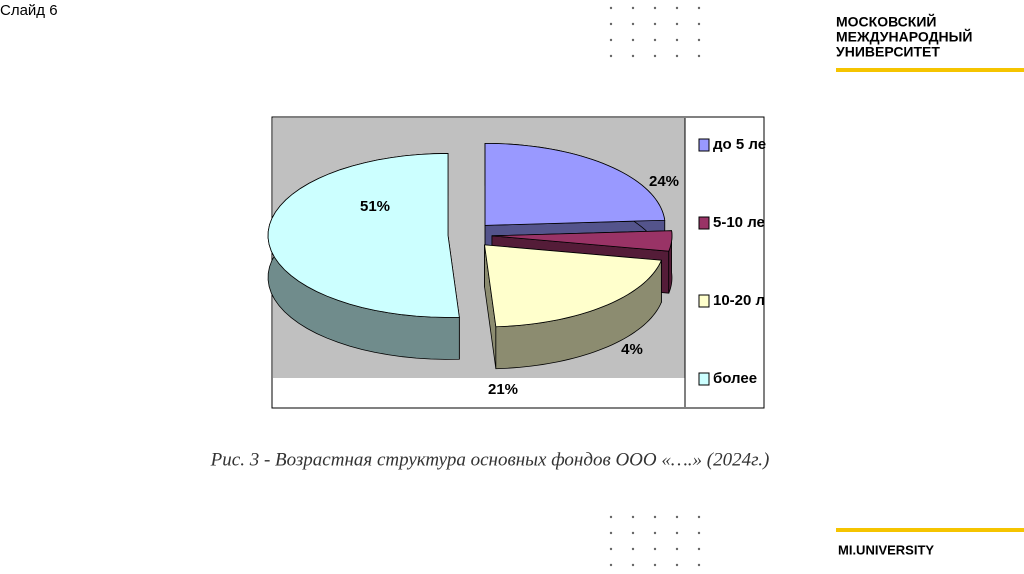 Image resolution: width=1024 pixels, height=574 pixels. What do you see at coordinates (664, 181) in the screenshot?
I see `data-label: 24%` at bounding box center [664, 181].